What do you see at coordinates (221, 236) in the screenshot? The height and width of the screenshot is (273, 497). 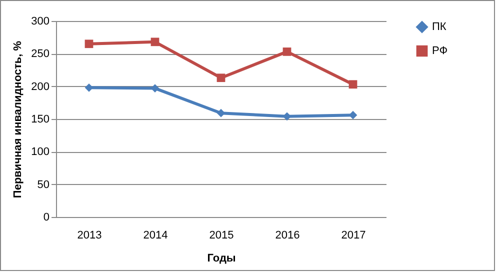 I see `x-tick-label: 2015` at bounding box center [221, 236].